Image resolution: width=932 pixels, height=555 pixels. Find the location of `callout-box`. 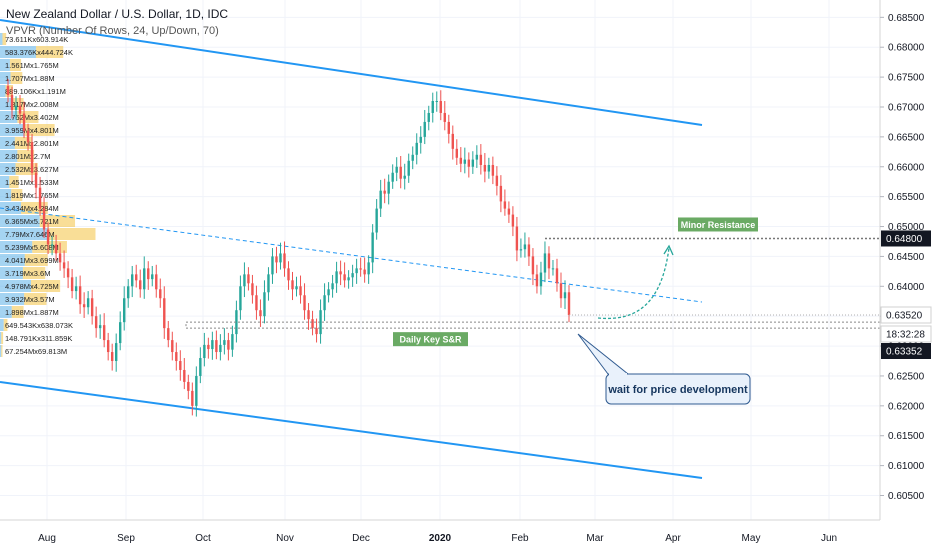

callout-box is located at coordinates (678, 389).